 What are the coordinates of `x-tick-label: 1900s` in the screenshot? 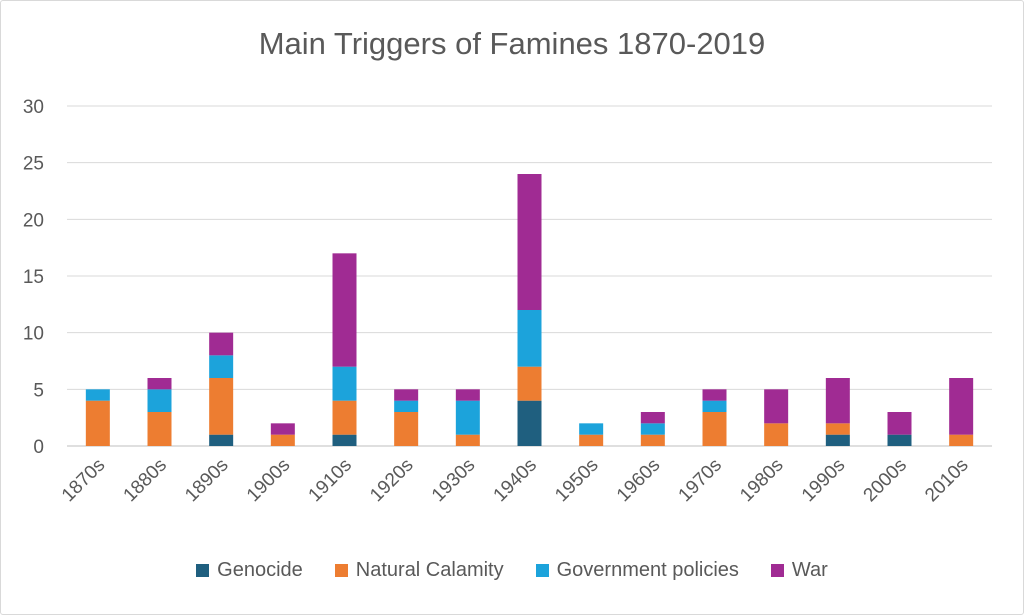 It's located at (268, 480).